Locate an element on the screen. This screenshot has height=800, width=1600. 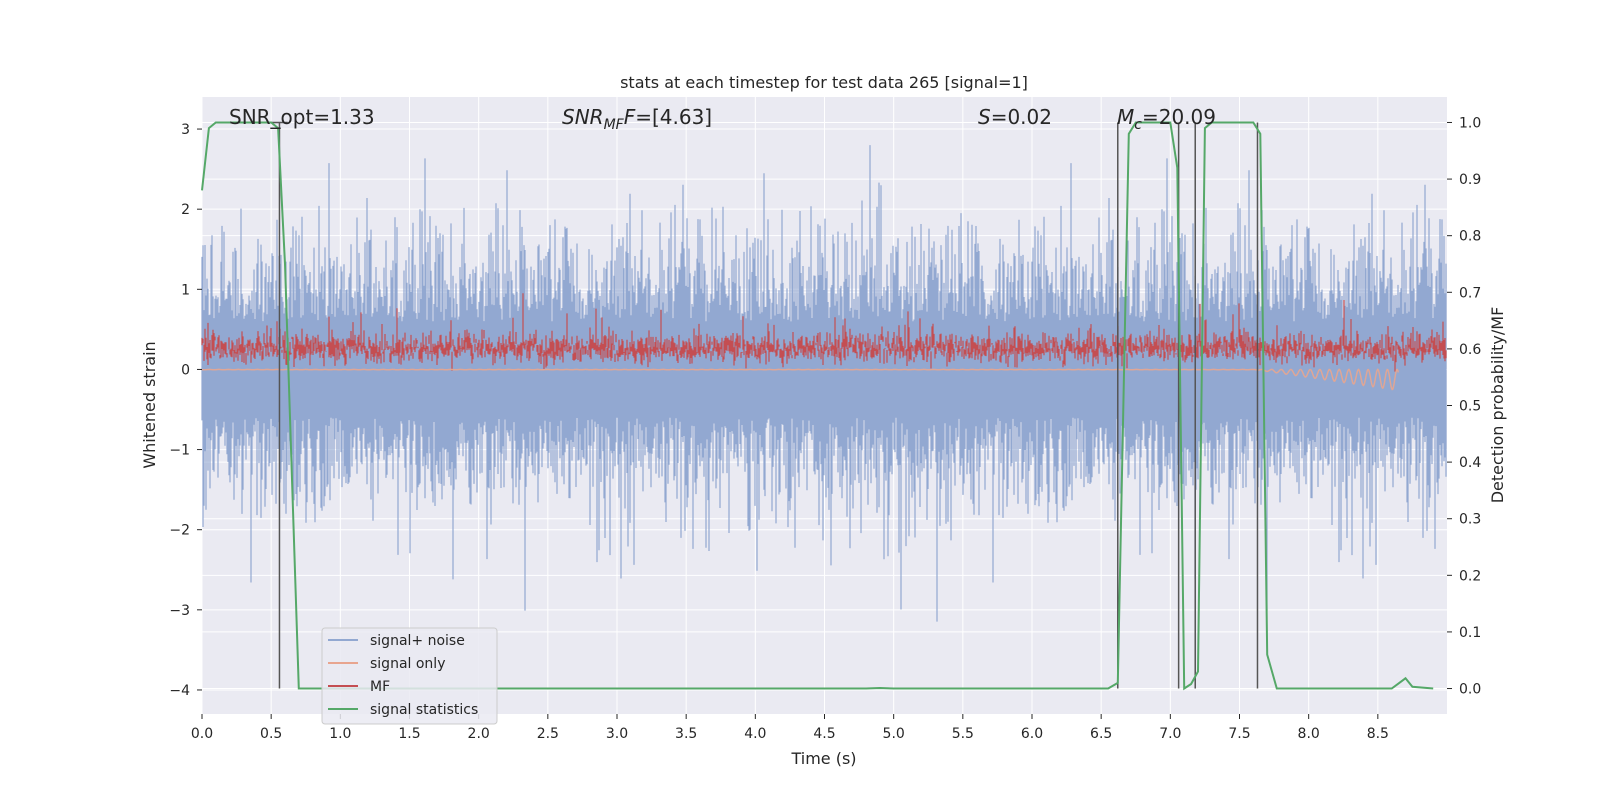
x-tick-label: 7.0 is located at coordinates (1170, 734).